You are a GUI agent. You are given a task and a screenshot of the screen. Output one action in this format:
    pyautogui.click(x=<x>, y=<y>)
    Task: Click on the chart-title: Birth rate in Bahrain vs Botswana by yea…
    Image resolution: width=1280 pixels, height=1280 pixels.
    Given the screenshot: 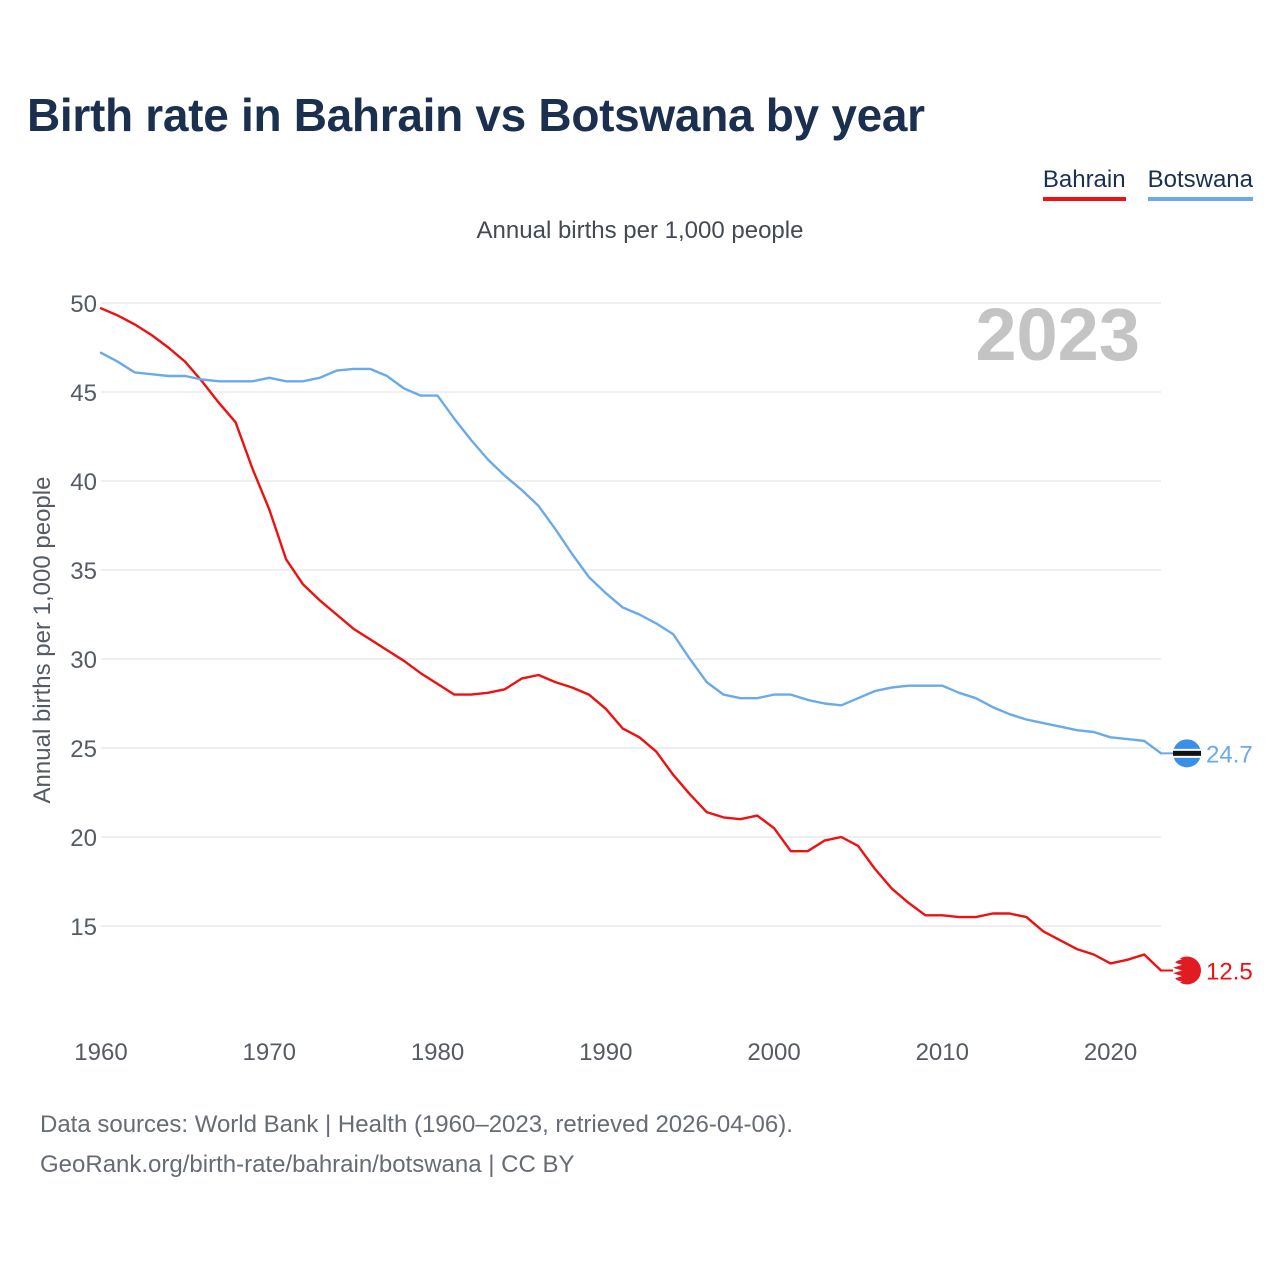 What is the action you would take?
    pyautogui.click(x=476, y=115)
    